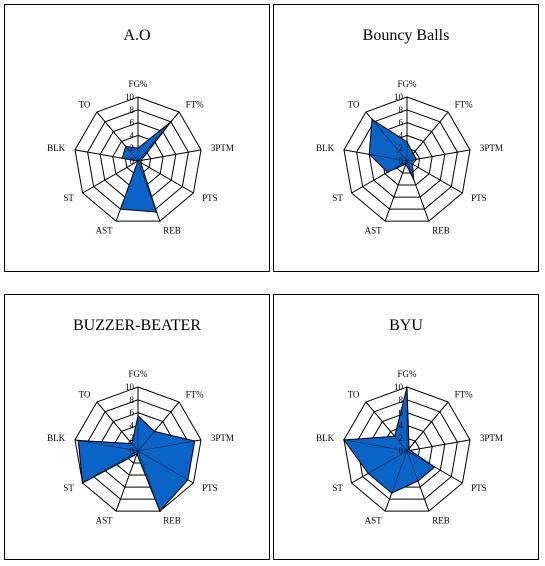 Image resolution: width=545 pixels, height=566 pixels. Describe the element at coordinates (406, 325) in the screenshot. I see `chart-title: BYU` at that location.